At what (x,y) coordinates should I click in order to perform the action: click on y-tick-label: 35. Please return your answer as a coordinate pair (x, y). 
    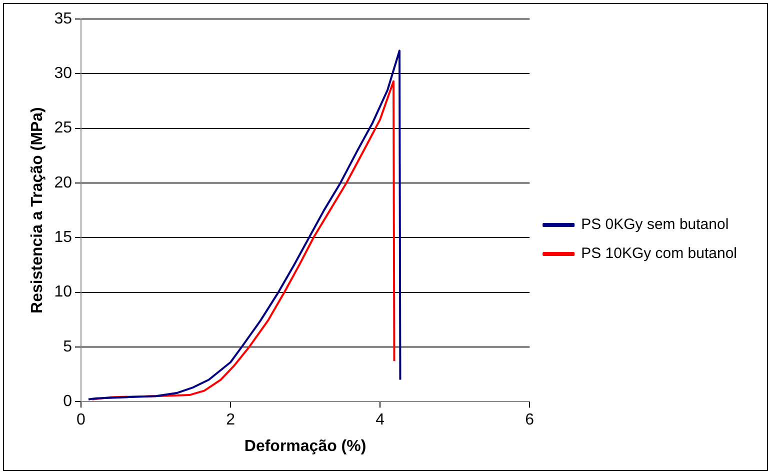
    Looking at the image, I should click on (63, 19).